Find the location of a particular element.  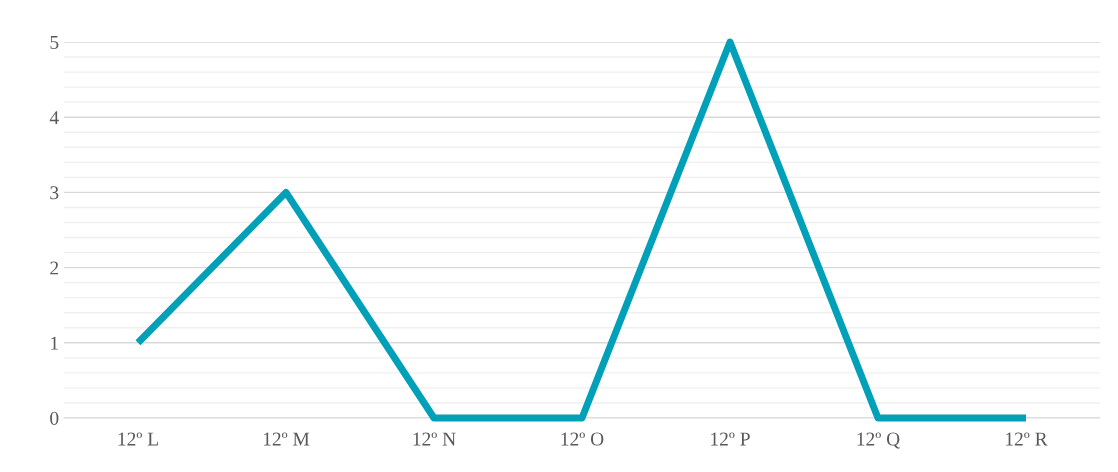

x-tick-label: 12º O is located at coordinates (582, 439).